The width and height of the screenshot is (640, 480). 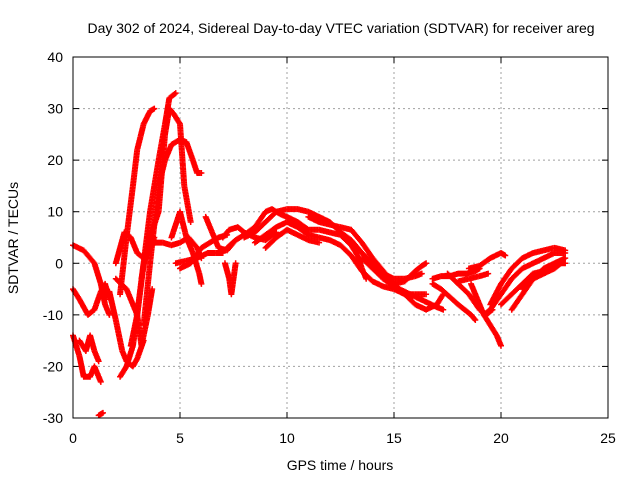 I want to click on series-arc31, so click(x=473, y=277).